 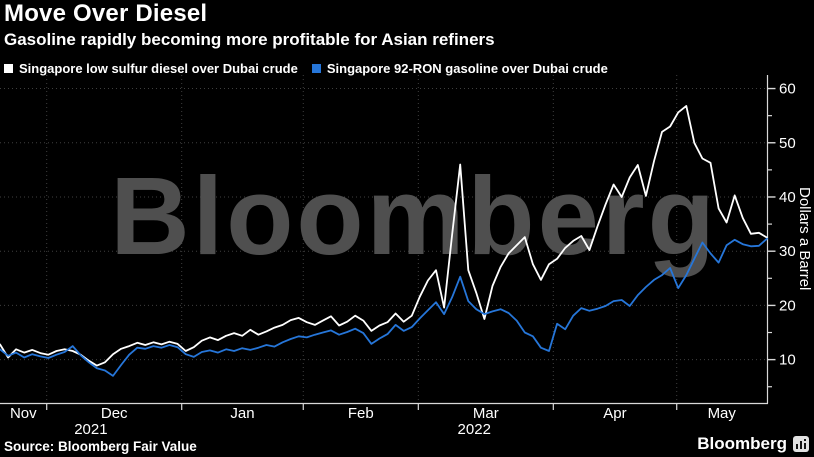 What do you see at coordinates (801, 444) in the screenshot?
I see `terminal-bars-icon` at bounding box center [801, 444].